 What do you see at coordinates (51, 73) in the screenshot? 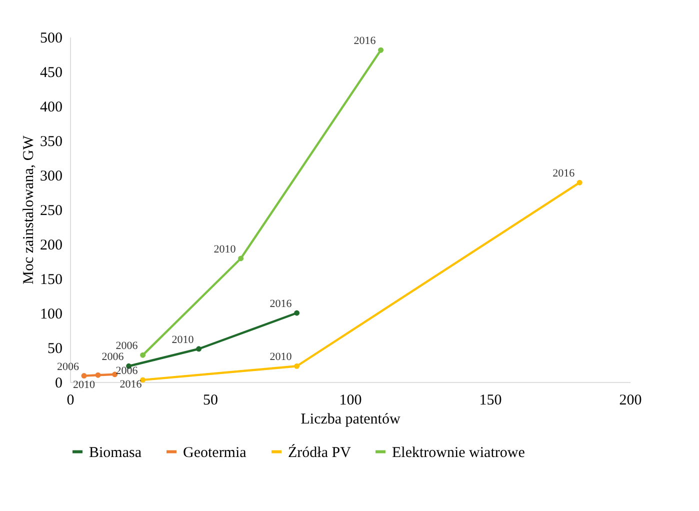
I see `y-tick-label: 450` at bounding box center [51, 73].